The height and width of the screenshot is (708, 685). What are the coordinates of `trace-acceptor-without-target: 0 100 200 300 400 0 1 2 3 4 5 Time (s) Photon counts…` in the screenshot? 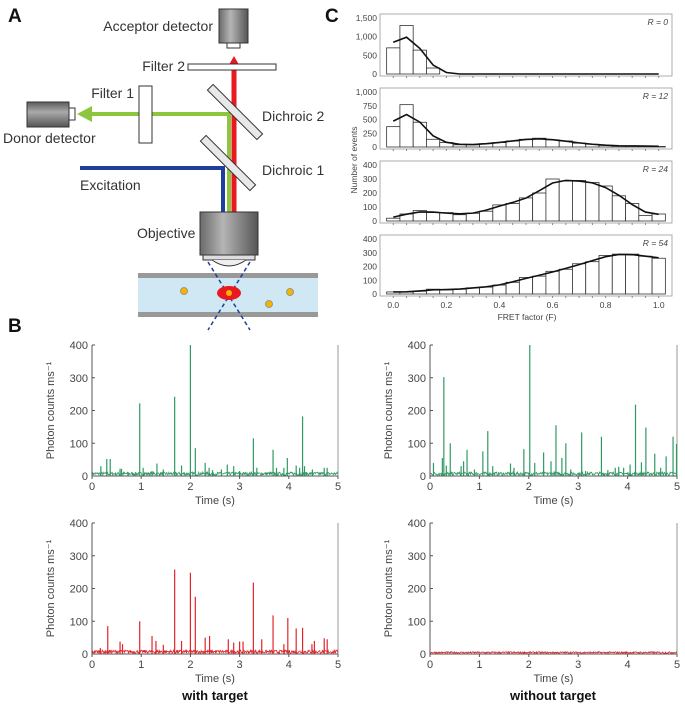 It's located at (531, 601).